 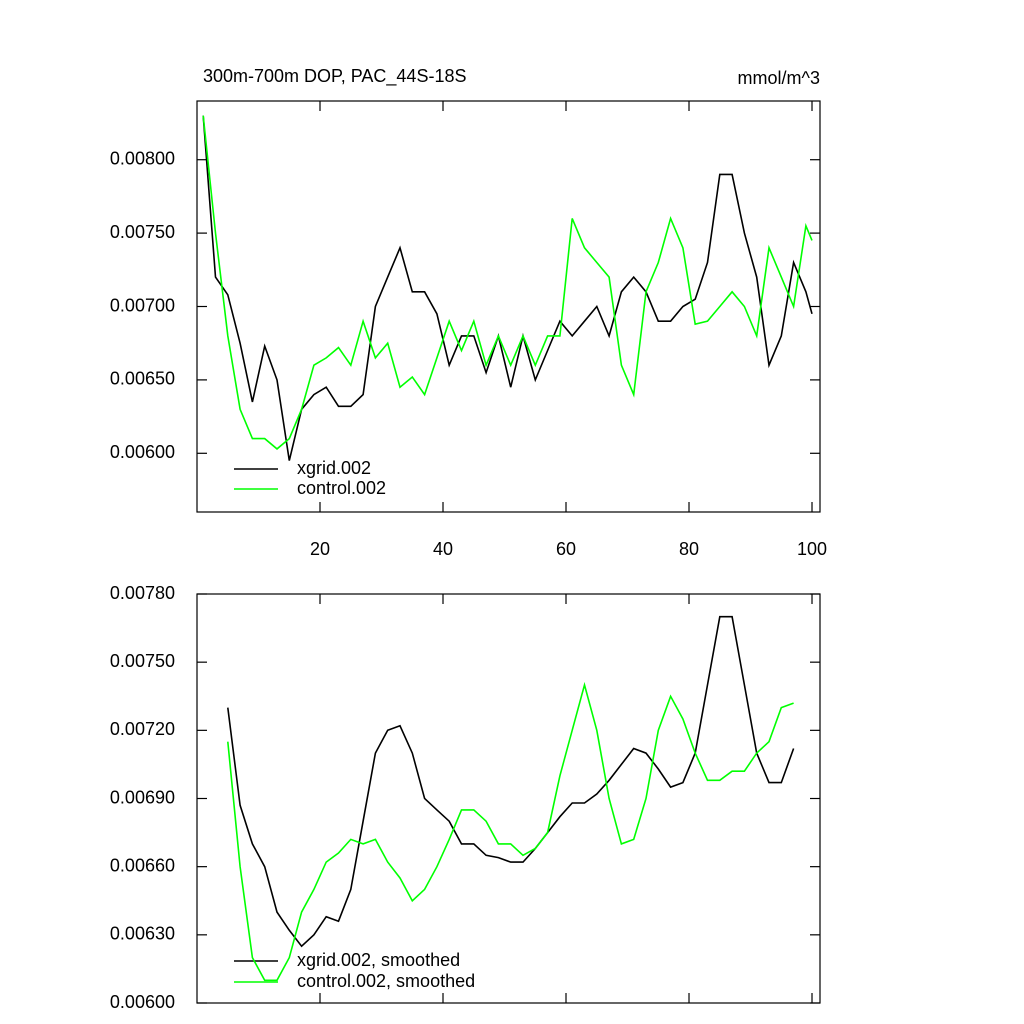 I want to click on x-tick-label: 80, so click(x=689, y=549).